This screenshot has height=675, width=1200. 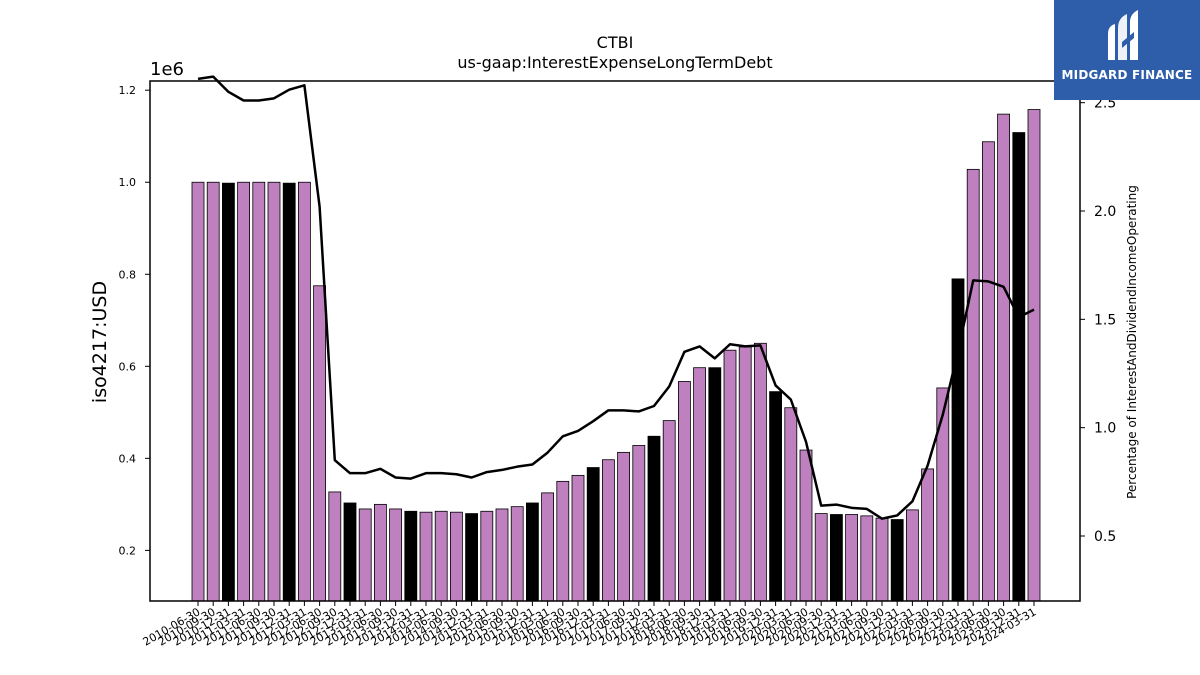 What do you see at coordinates (128, 550) in the screenshot?
I see `y-tick-label: 0.2` at bounding box center [128, 550].